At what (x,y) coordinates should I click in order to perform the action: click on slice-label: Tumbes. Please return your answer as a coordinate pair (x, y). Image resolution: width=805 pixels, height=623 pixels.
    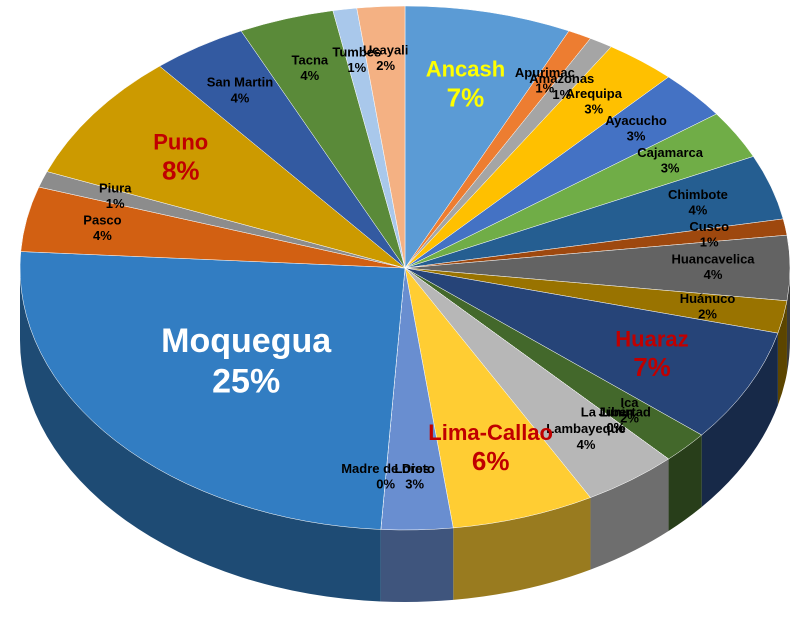
    Looking at the image, I should click on (356, 52).